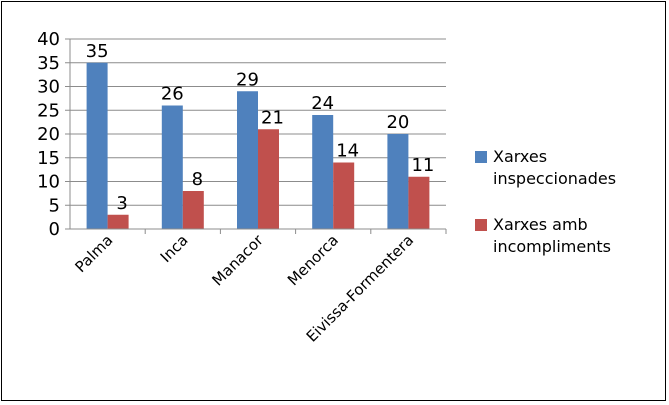  What do you see at coordinates (48, 158) in the screenshot?
I see `y-tick-label: 15` at bounding box center [48, 158].